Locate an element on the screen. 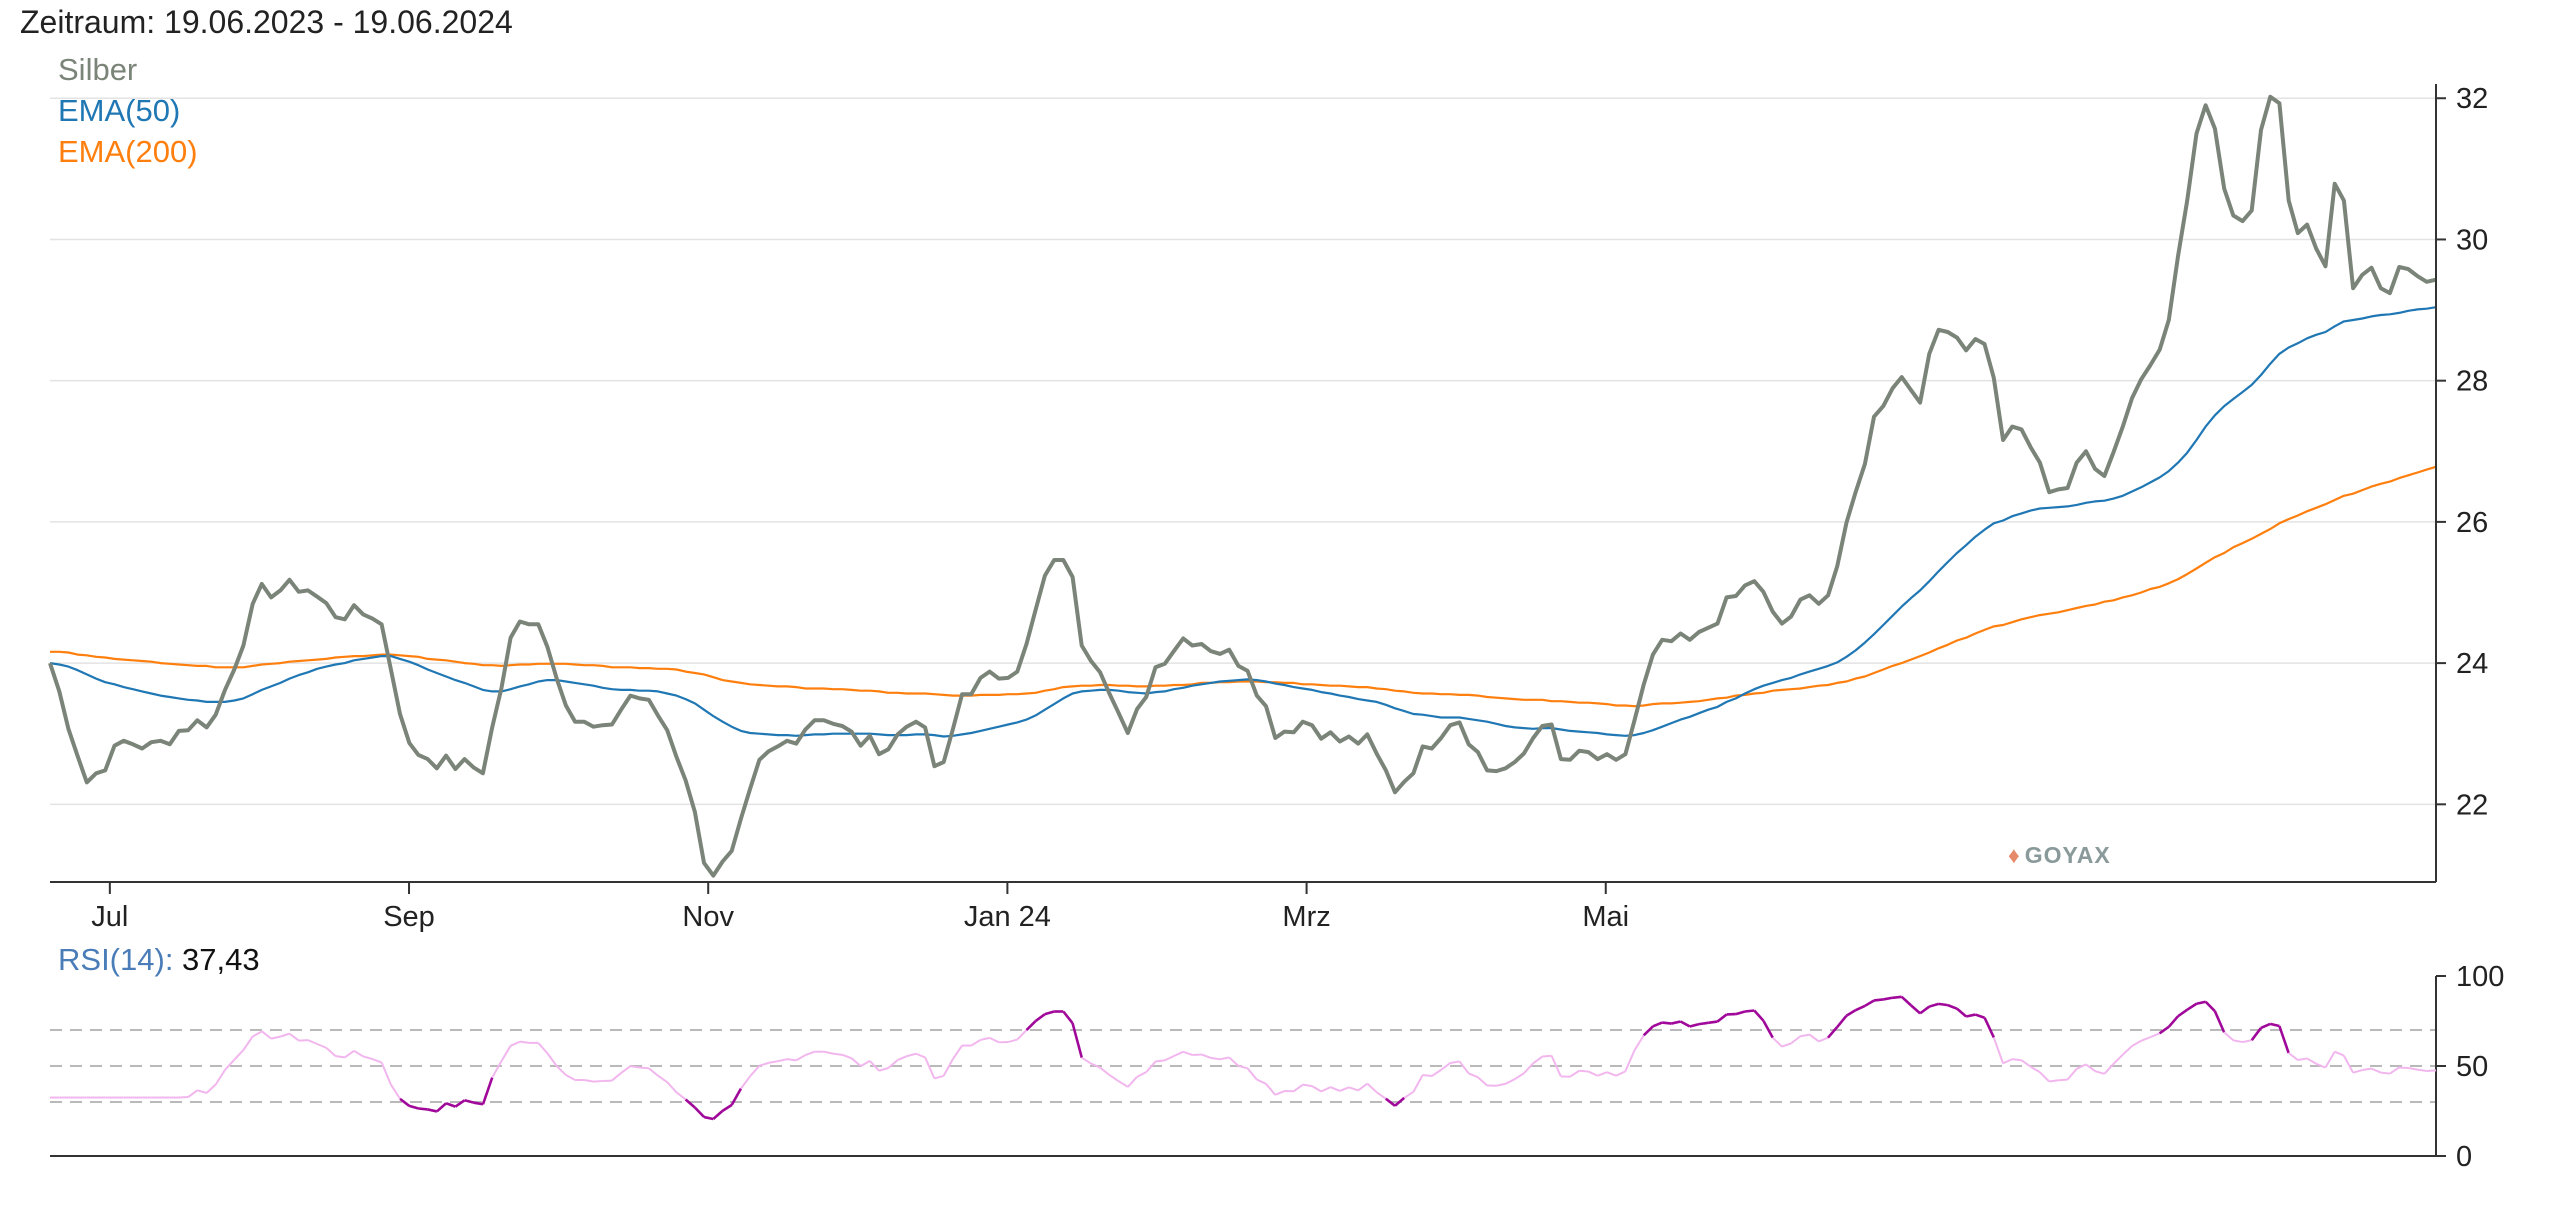 Image resolution: width=2560 pixels, height=1228 pixels. period-label: Zeitraum: 19.06.2023 - 19.06.2024 is located at coordinates (266, 22).